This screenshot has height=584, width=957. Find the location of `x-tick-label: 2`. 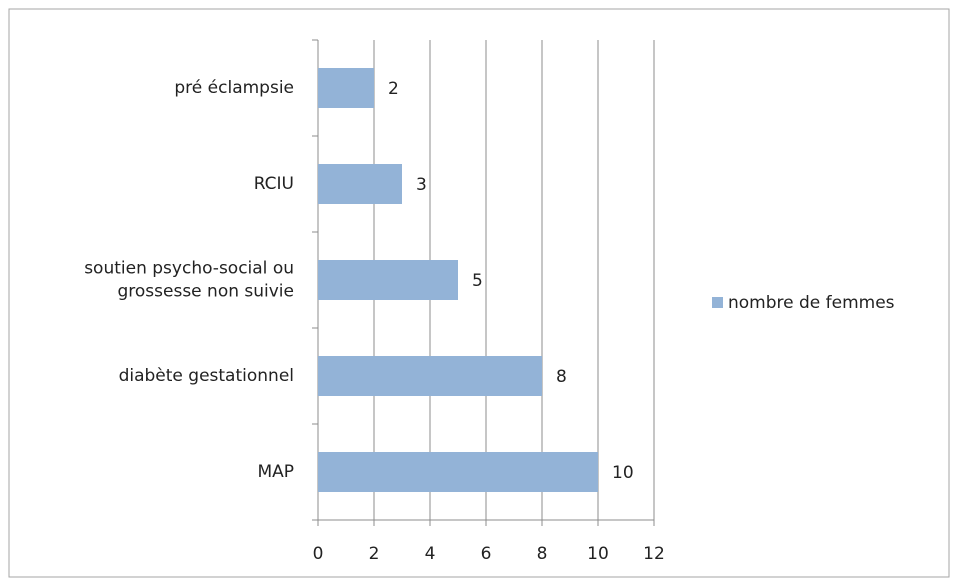

x-tick-label: 2 is located at coordinates (374, 554).